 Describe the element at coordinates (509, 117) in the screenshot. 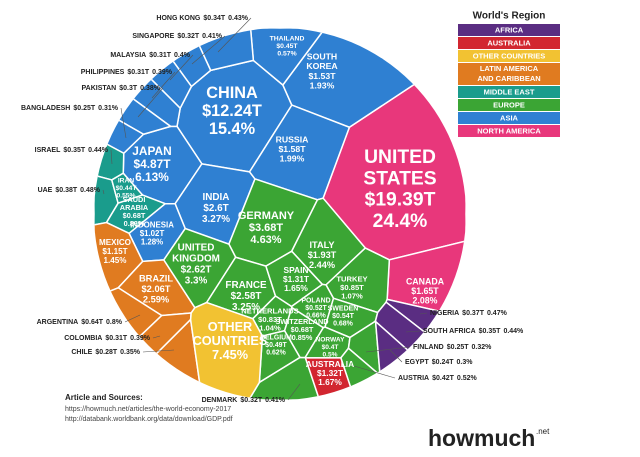

I see `legend-label: ASIA` at that location.